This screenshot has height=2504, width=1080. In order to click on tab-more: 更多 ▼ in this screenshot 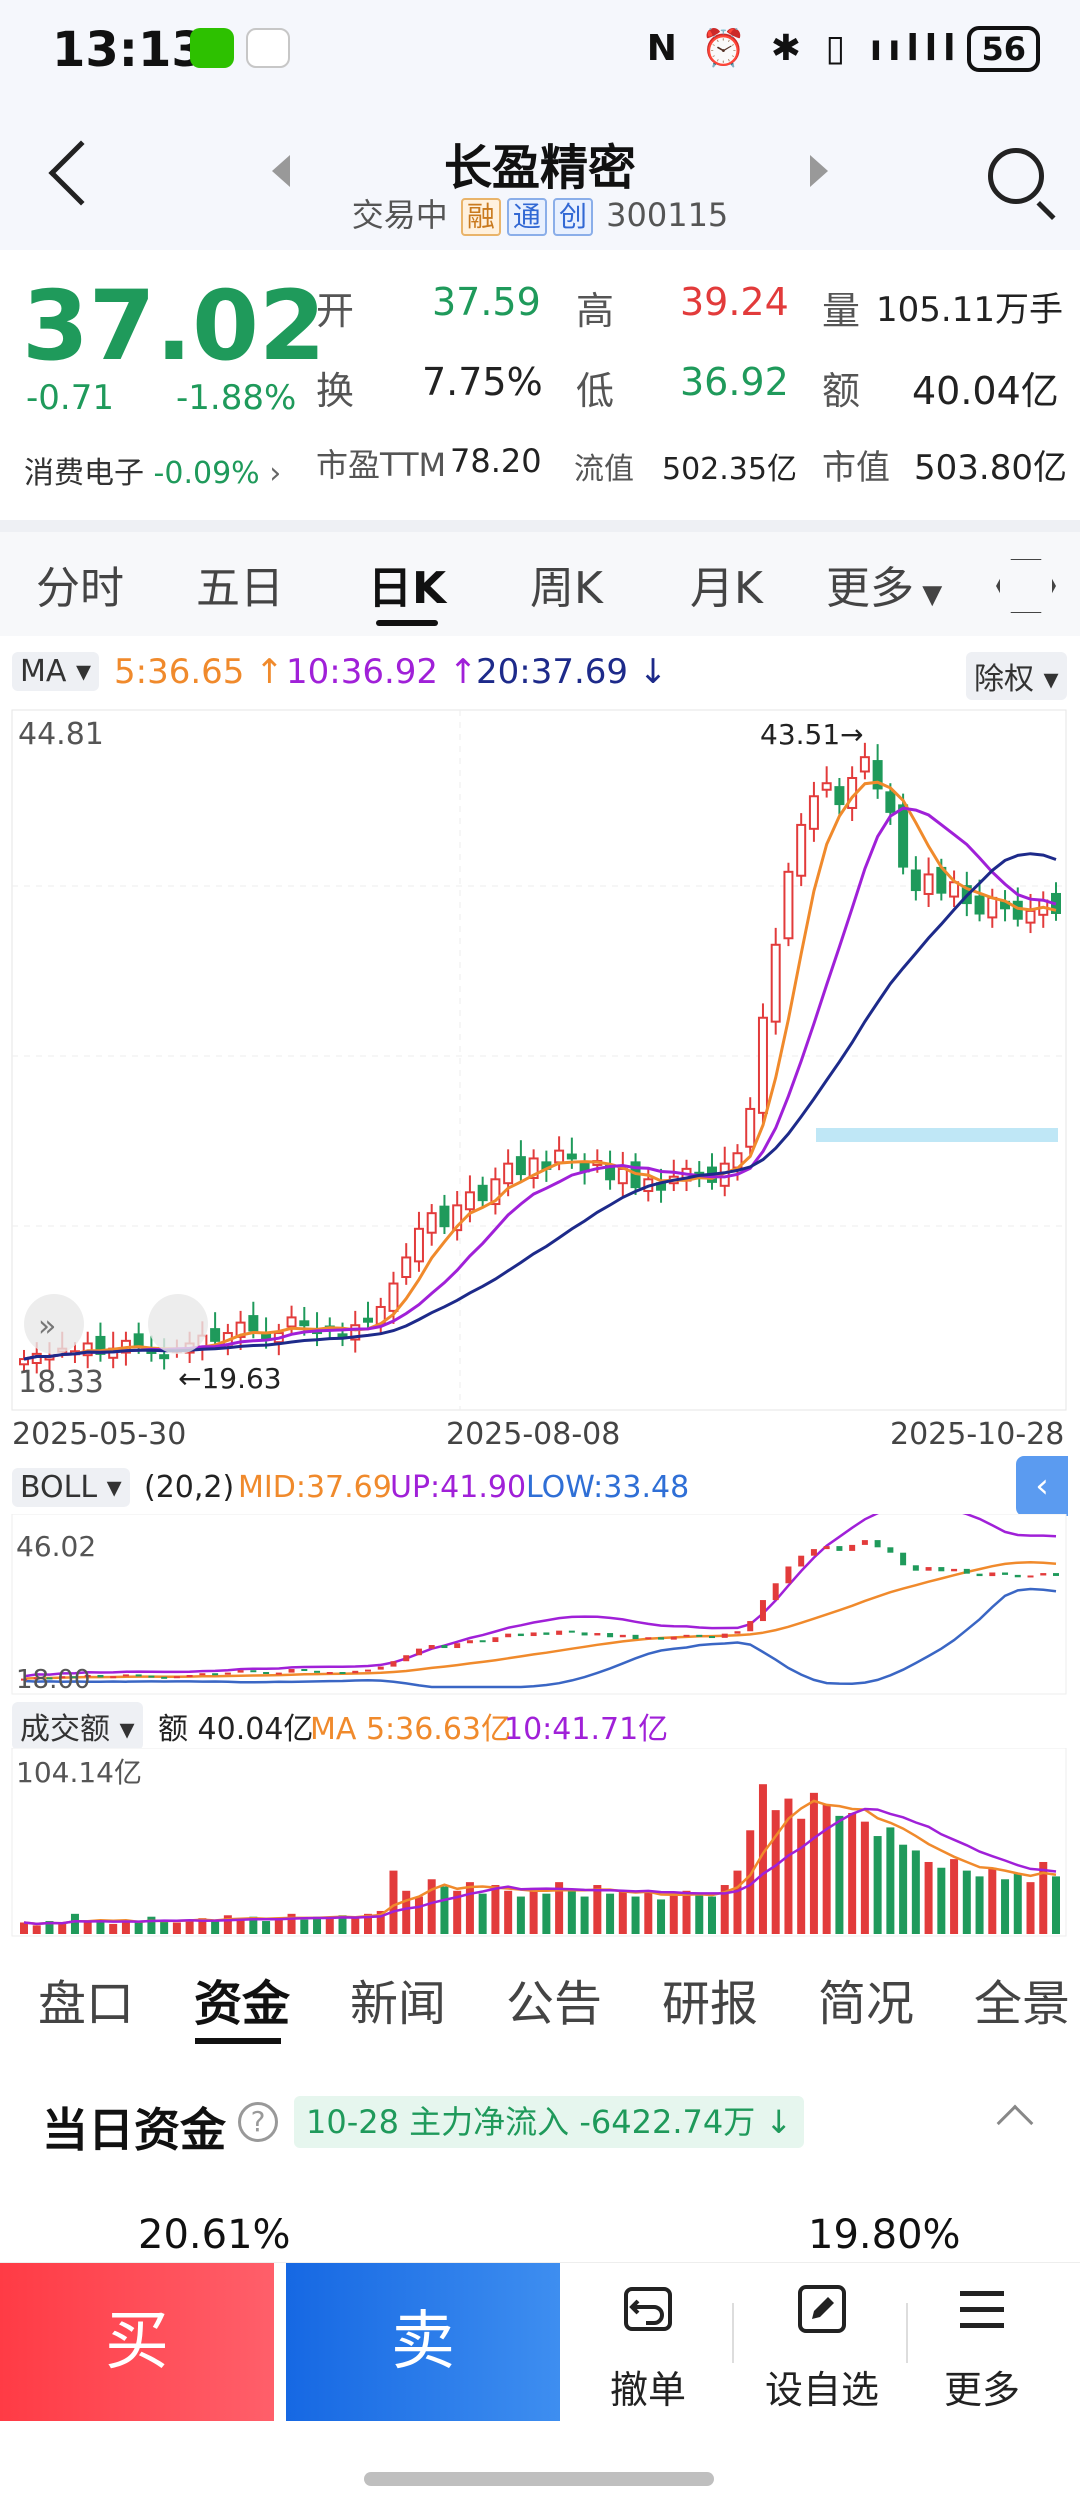, I will do `click(884, 584)`.